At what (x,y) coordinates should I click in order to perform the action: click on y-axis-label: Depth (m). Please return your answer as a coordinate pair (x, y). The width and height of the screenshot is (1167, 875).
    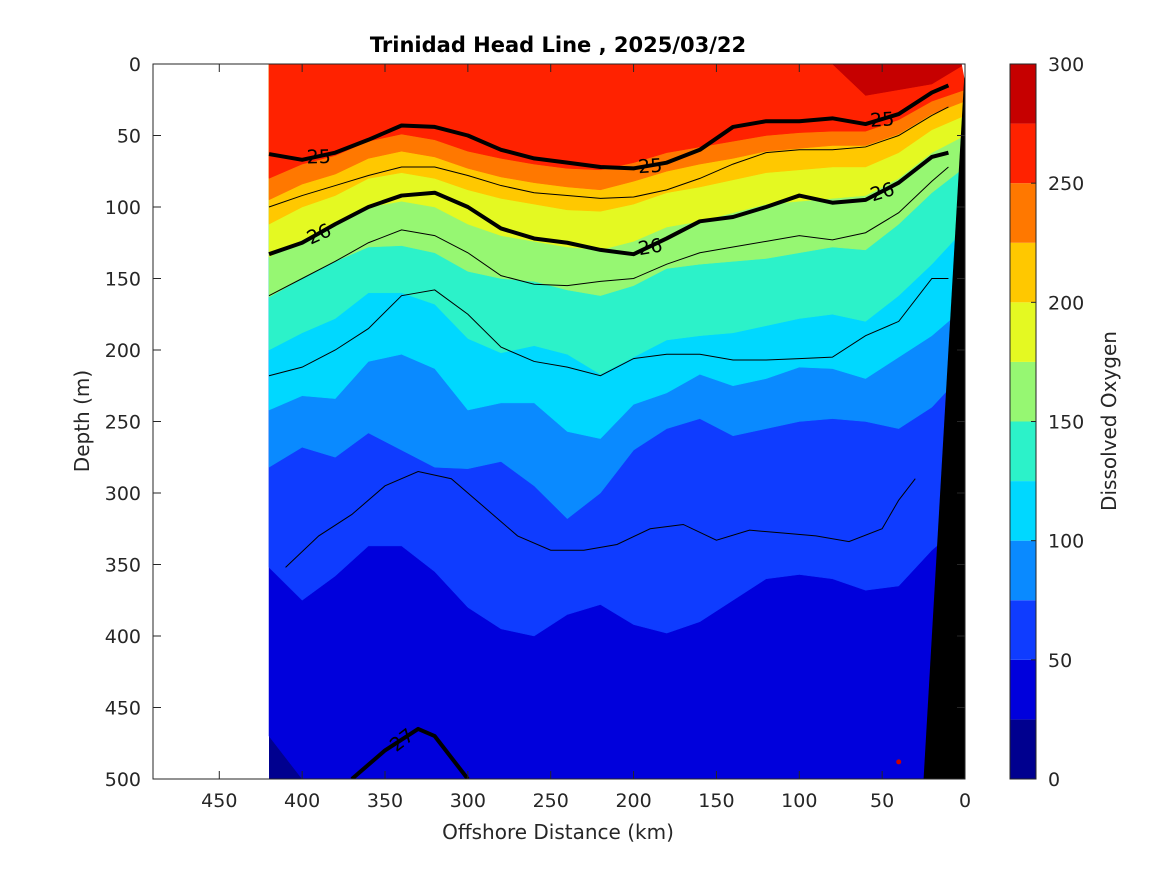
    Looking at the image, I should click on (82, 421).